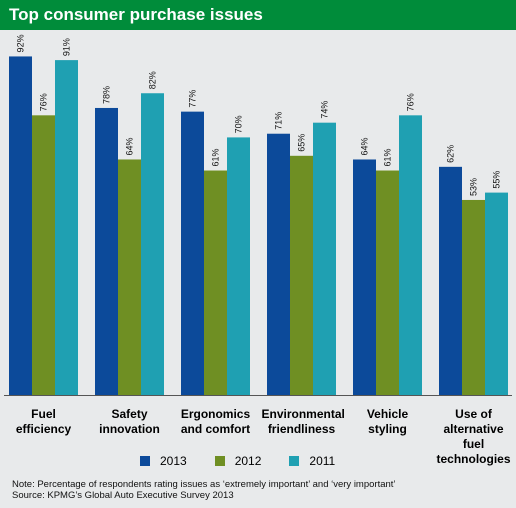 This screenshot has width=516, height=508. I want to click on category-label-2: Ergonomics and comfort, so click(216, 422).